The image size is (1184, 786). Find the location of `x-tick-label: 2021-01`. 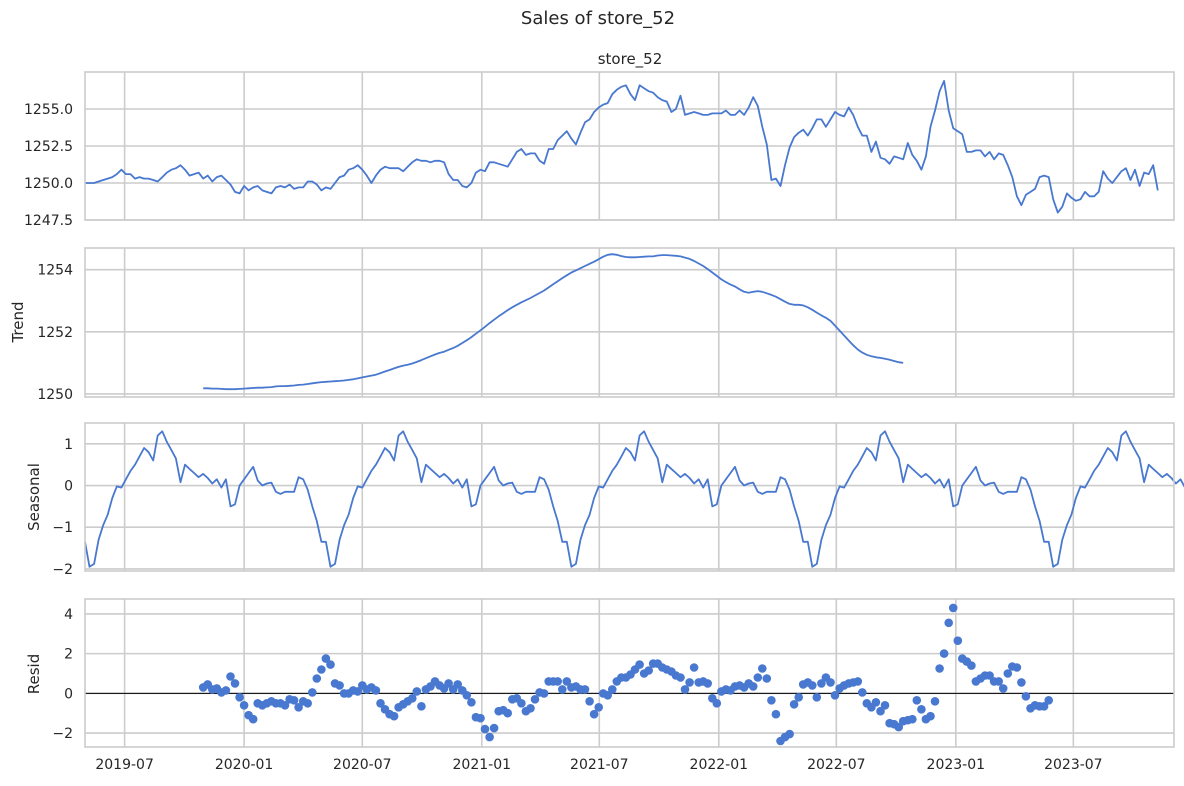

x-tick-label: 2021-01 is located at coordinates (482, 765).